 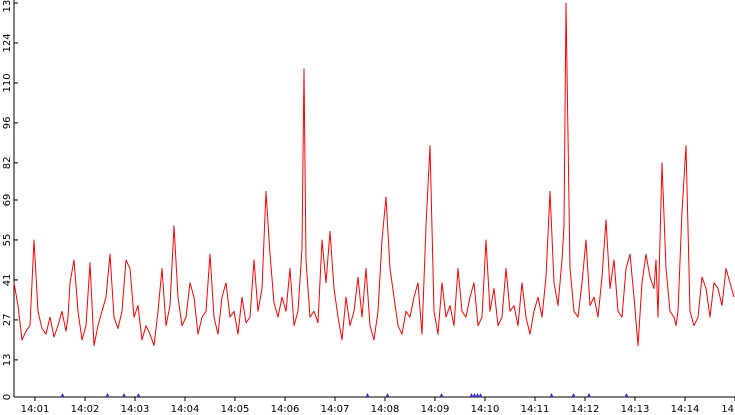 What do you see at coordinates (7, 397) in the screenshot?
I see `y-tick-label: 0` at bounding box center [7, 397].